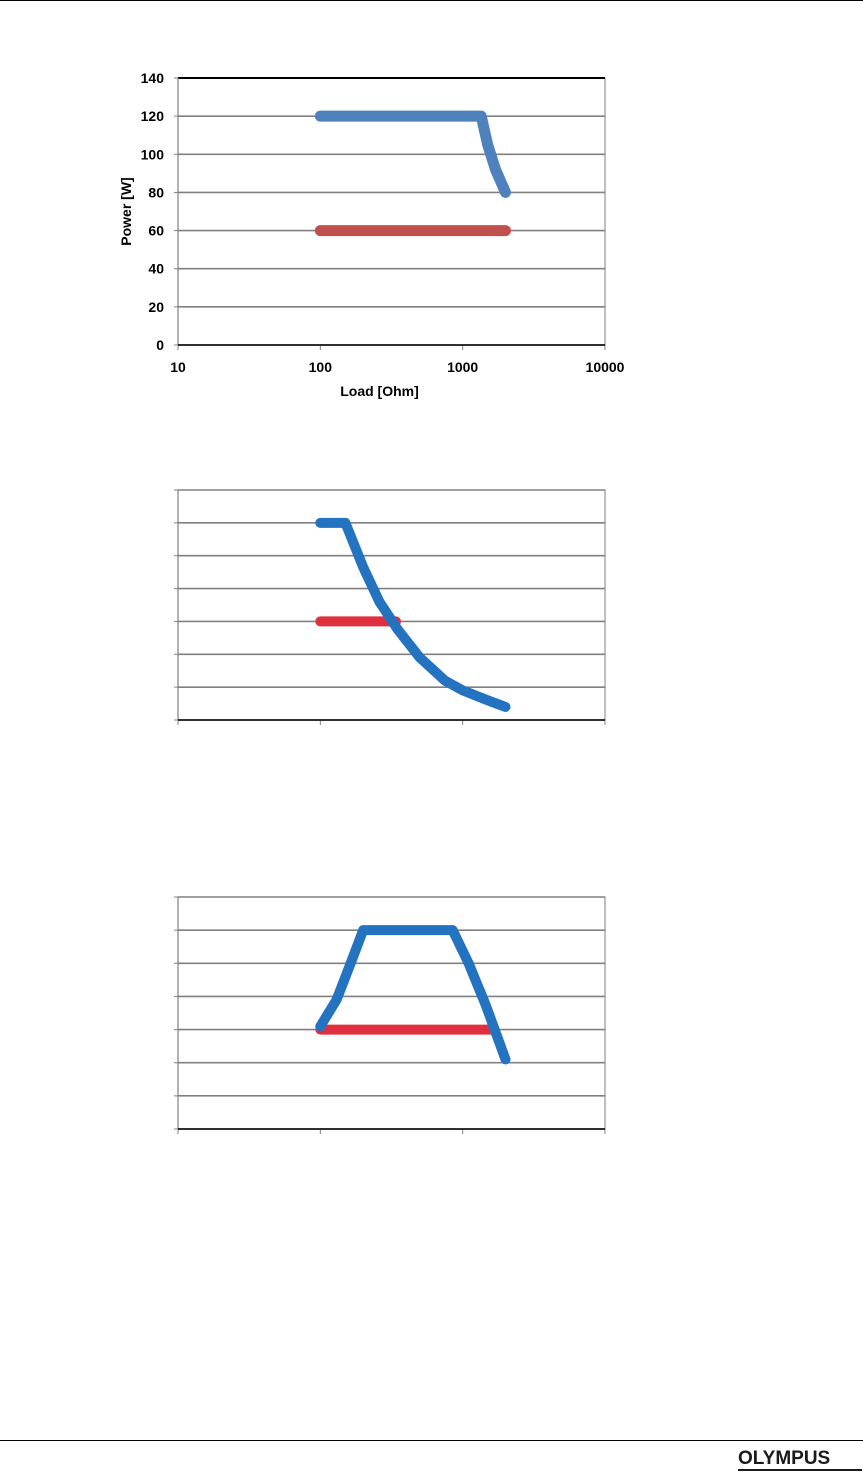 This screenshot has height=1474, width=863. Describe the element at coordinates (178, 367) in the screenshot. I see `x-tick-label: 10` at that location.